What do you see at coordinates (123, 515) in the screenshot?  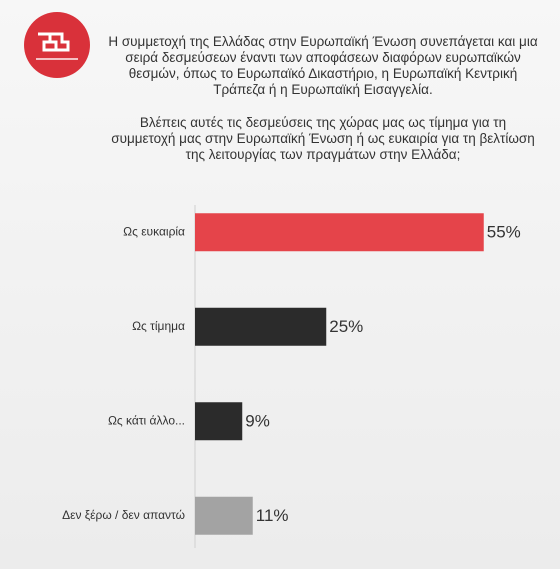 I see `category-label: Δεν ξέρω / δεν απαντώ` at bounding box center [123, 515].